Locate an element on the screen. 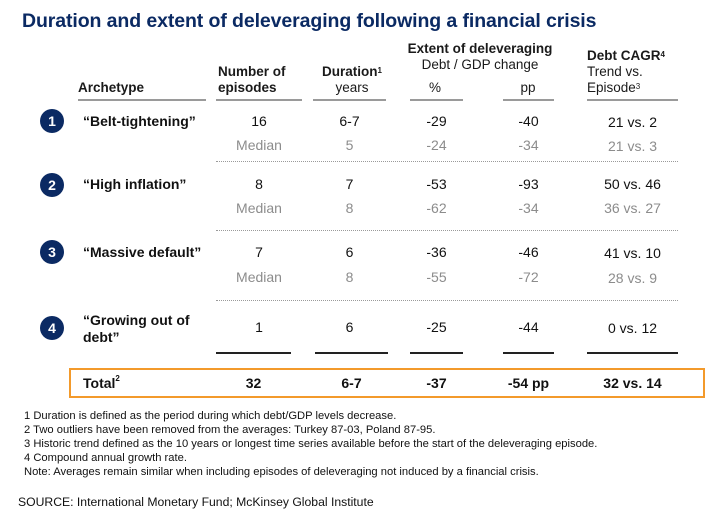 The height and width of the screenshot is (515, 715). header-underline-pct is located at coordinates (436, 100).